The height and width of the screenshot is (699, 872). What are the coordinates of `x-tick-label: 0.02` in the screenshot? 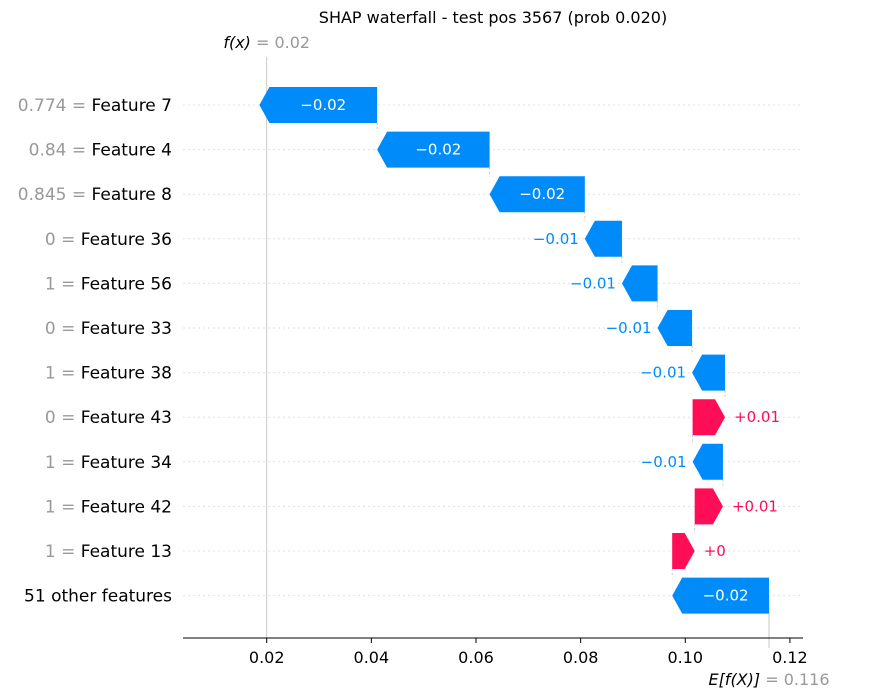 It's located at (267, 657).